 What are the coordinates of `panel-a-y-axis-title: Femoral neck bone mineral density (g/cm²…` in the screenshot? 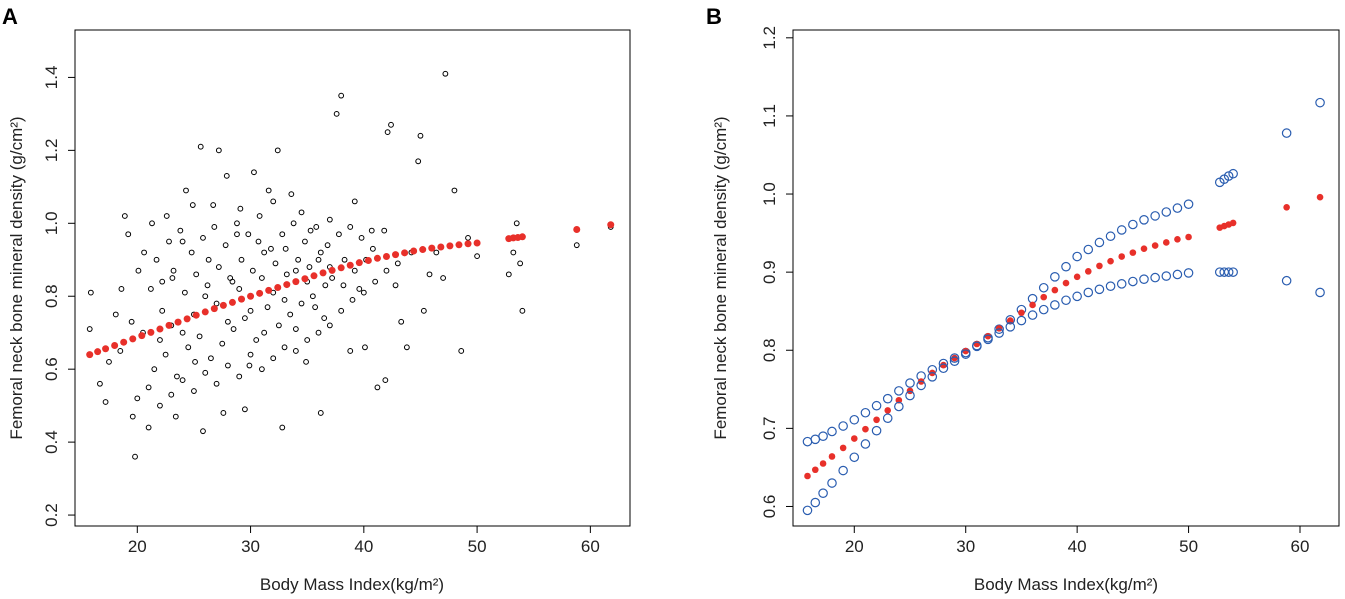 It's located at (16, 277).